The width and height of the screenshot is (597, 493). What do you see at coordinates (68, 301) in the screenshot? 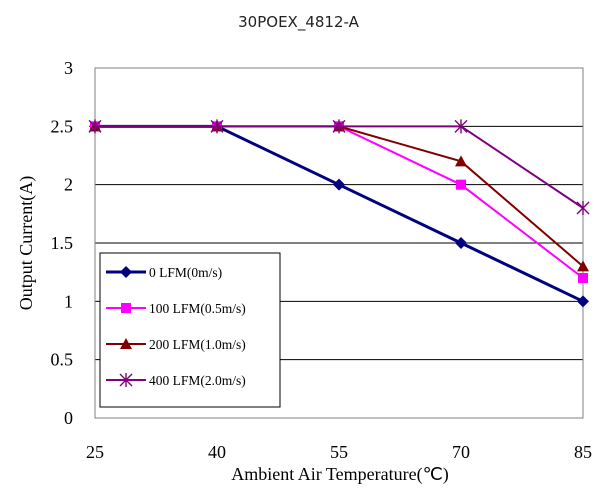
I see `y-tick-label: 1` at bounding box center [68, 301].